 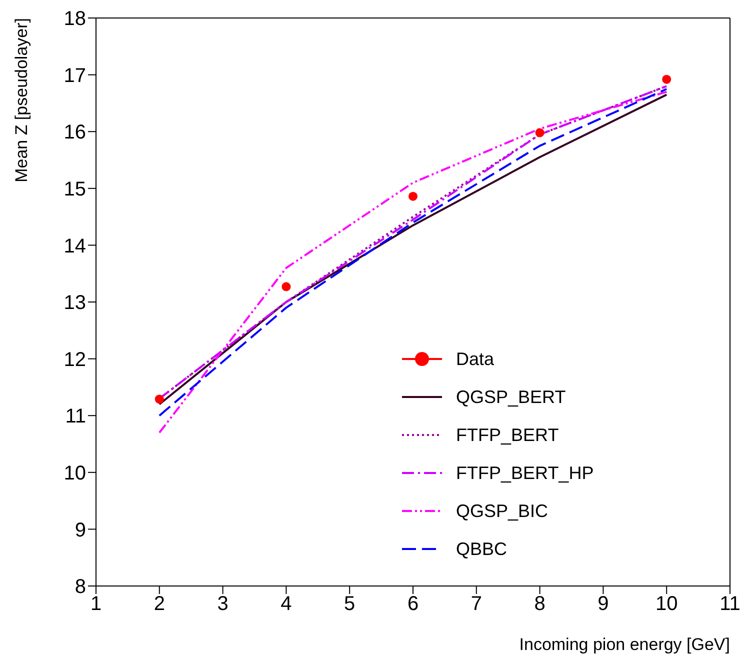 I want to click on x-tick-label: 11, so click(x=730, y=604).